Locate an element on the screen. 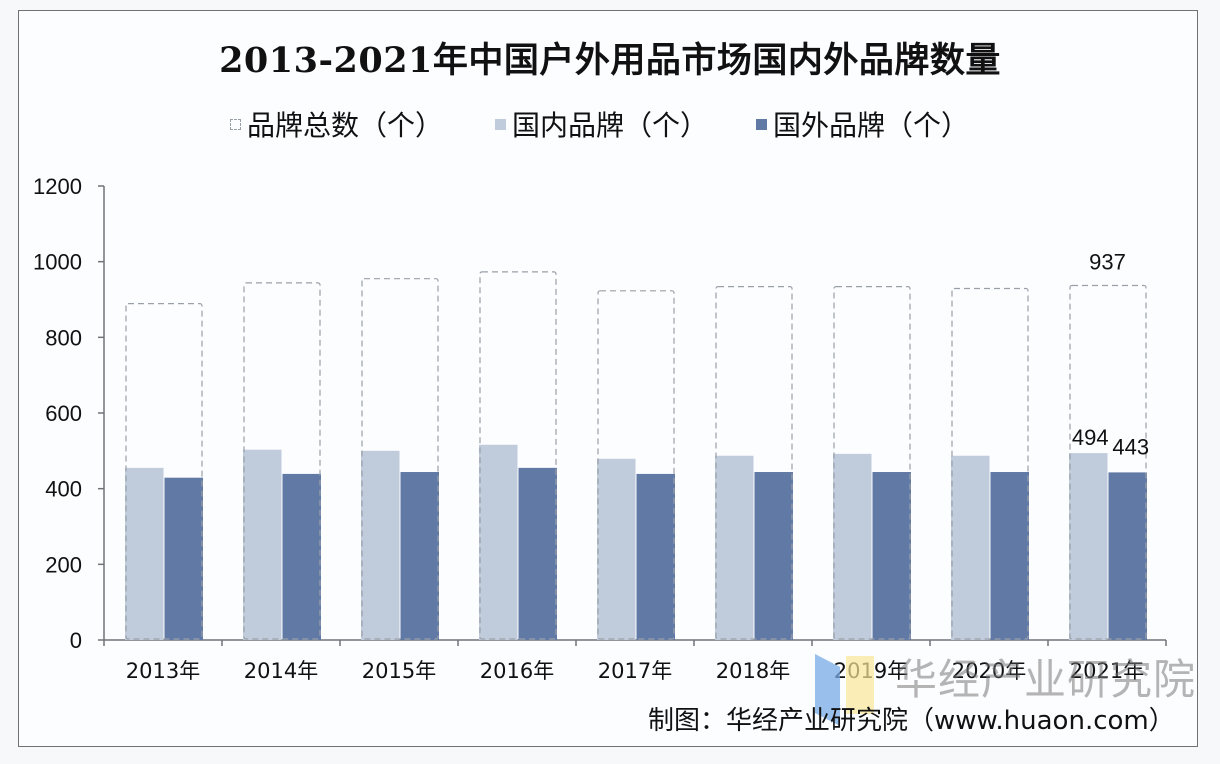  chart-legend: 品牌总数（个） 国内品牌（个） 国外品牌（个） is located at coordinates (619, 124).